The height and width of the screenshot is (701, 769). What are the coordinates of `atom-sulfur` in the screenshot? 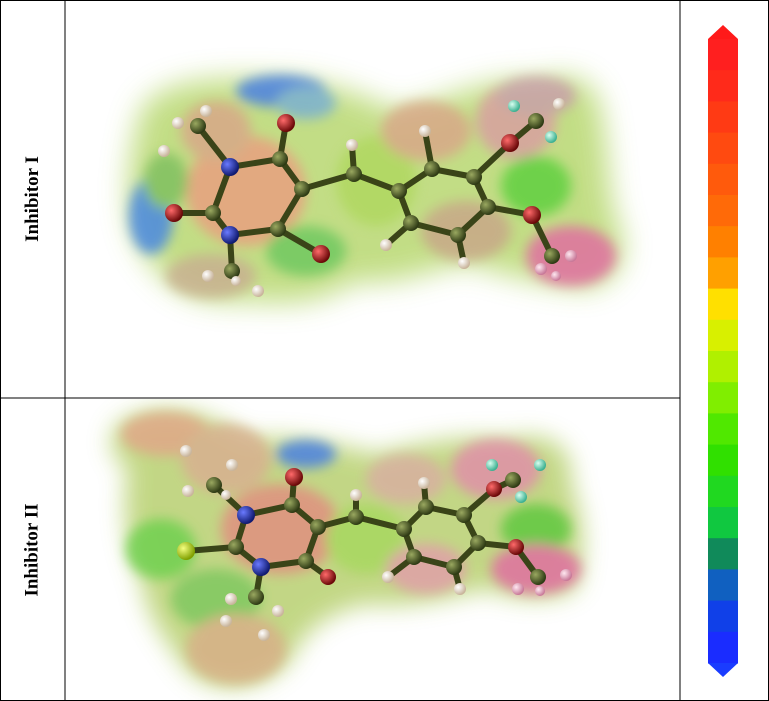 It's located at (186, 551).